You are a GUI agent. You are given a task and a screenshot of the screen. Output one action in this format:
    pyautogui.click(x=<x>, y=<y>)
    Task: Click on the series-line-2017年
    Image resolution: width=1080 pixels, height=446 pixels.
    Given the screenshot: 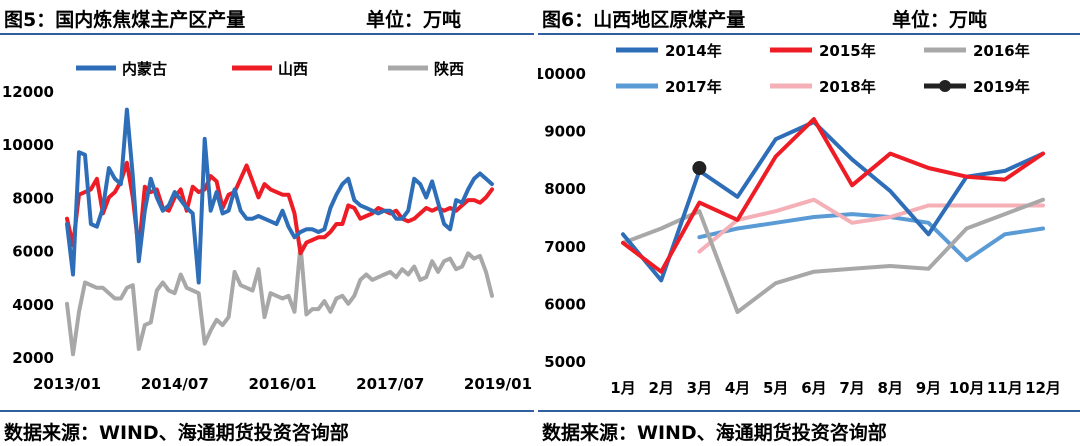 What is the action you would take?
    pyautogui.click(x=871, y=237)
    